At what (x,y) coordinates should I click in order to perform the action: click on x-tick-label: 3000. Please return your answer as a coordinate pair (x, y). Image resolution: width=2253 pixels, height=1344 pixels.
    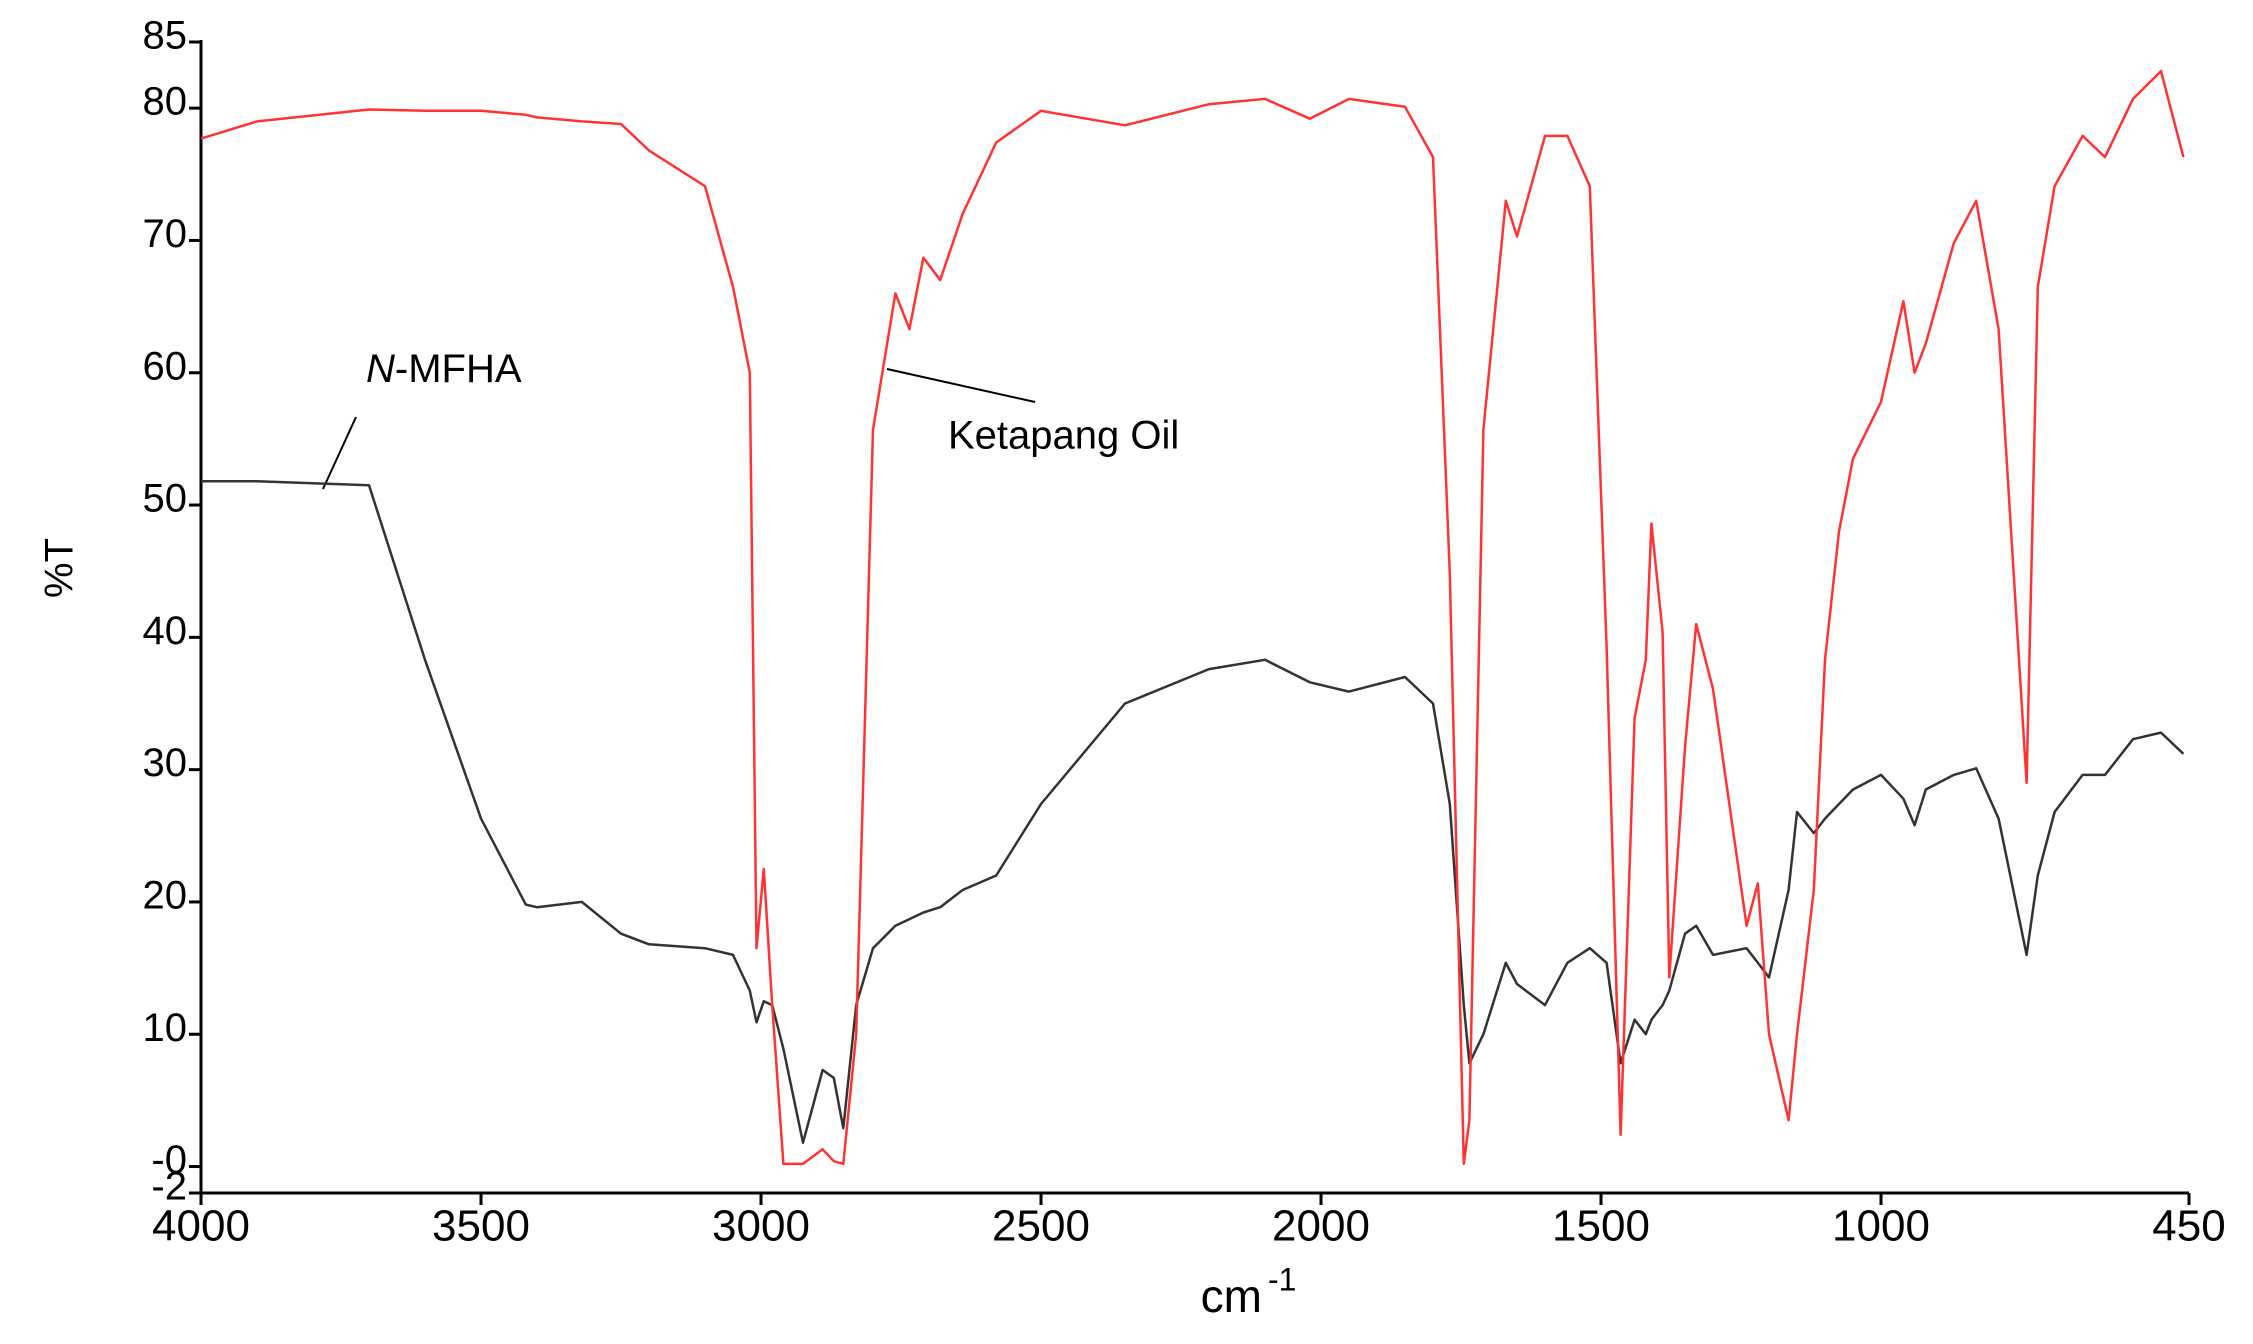
    Looking at the image, I should click on (761, 1226).